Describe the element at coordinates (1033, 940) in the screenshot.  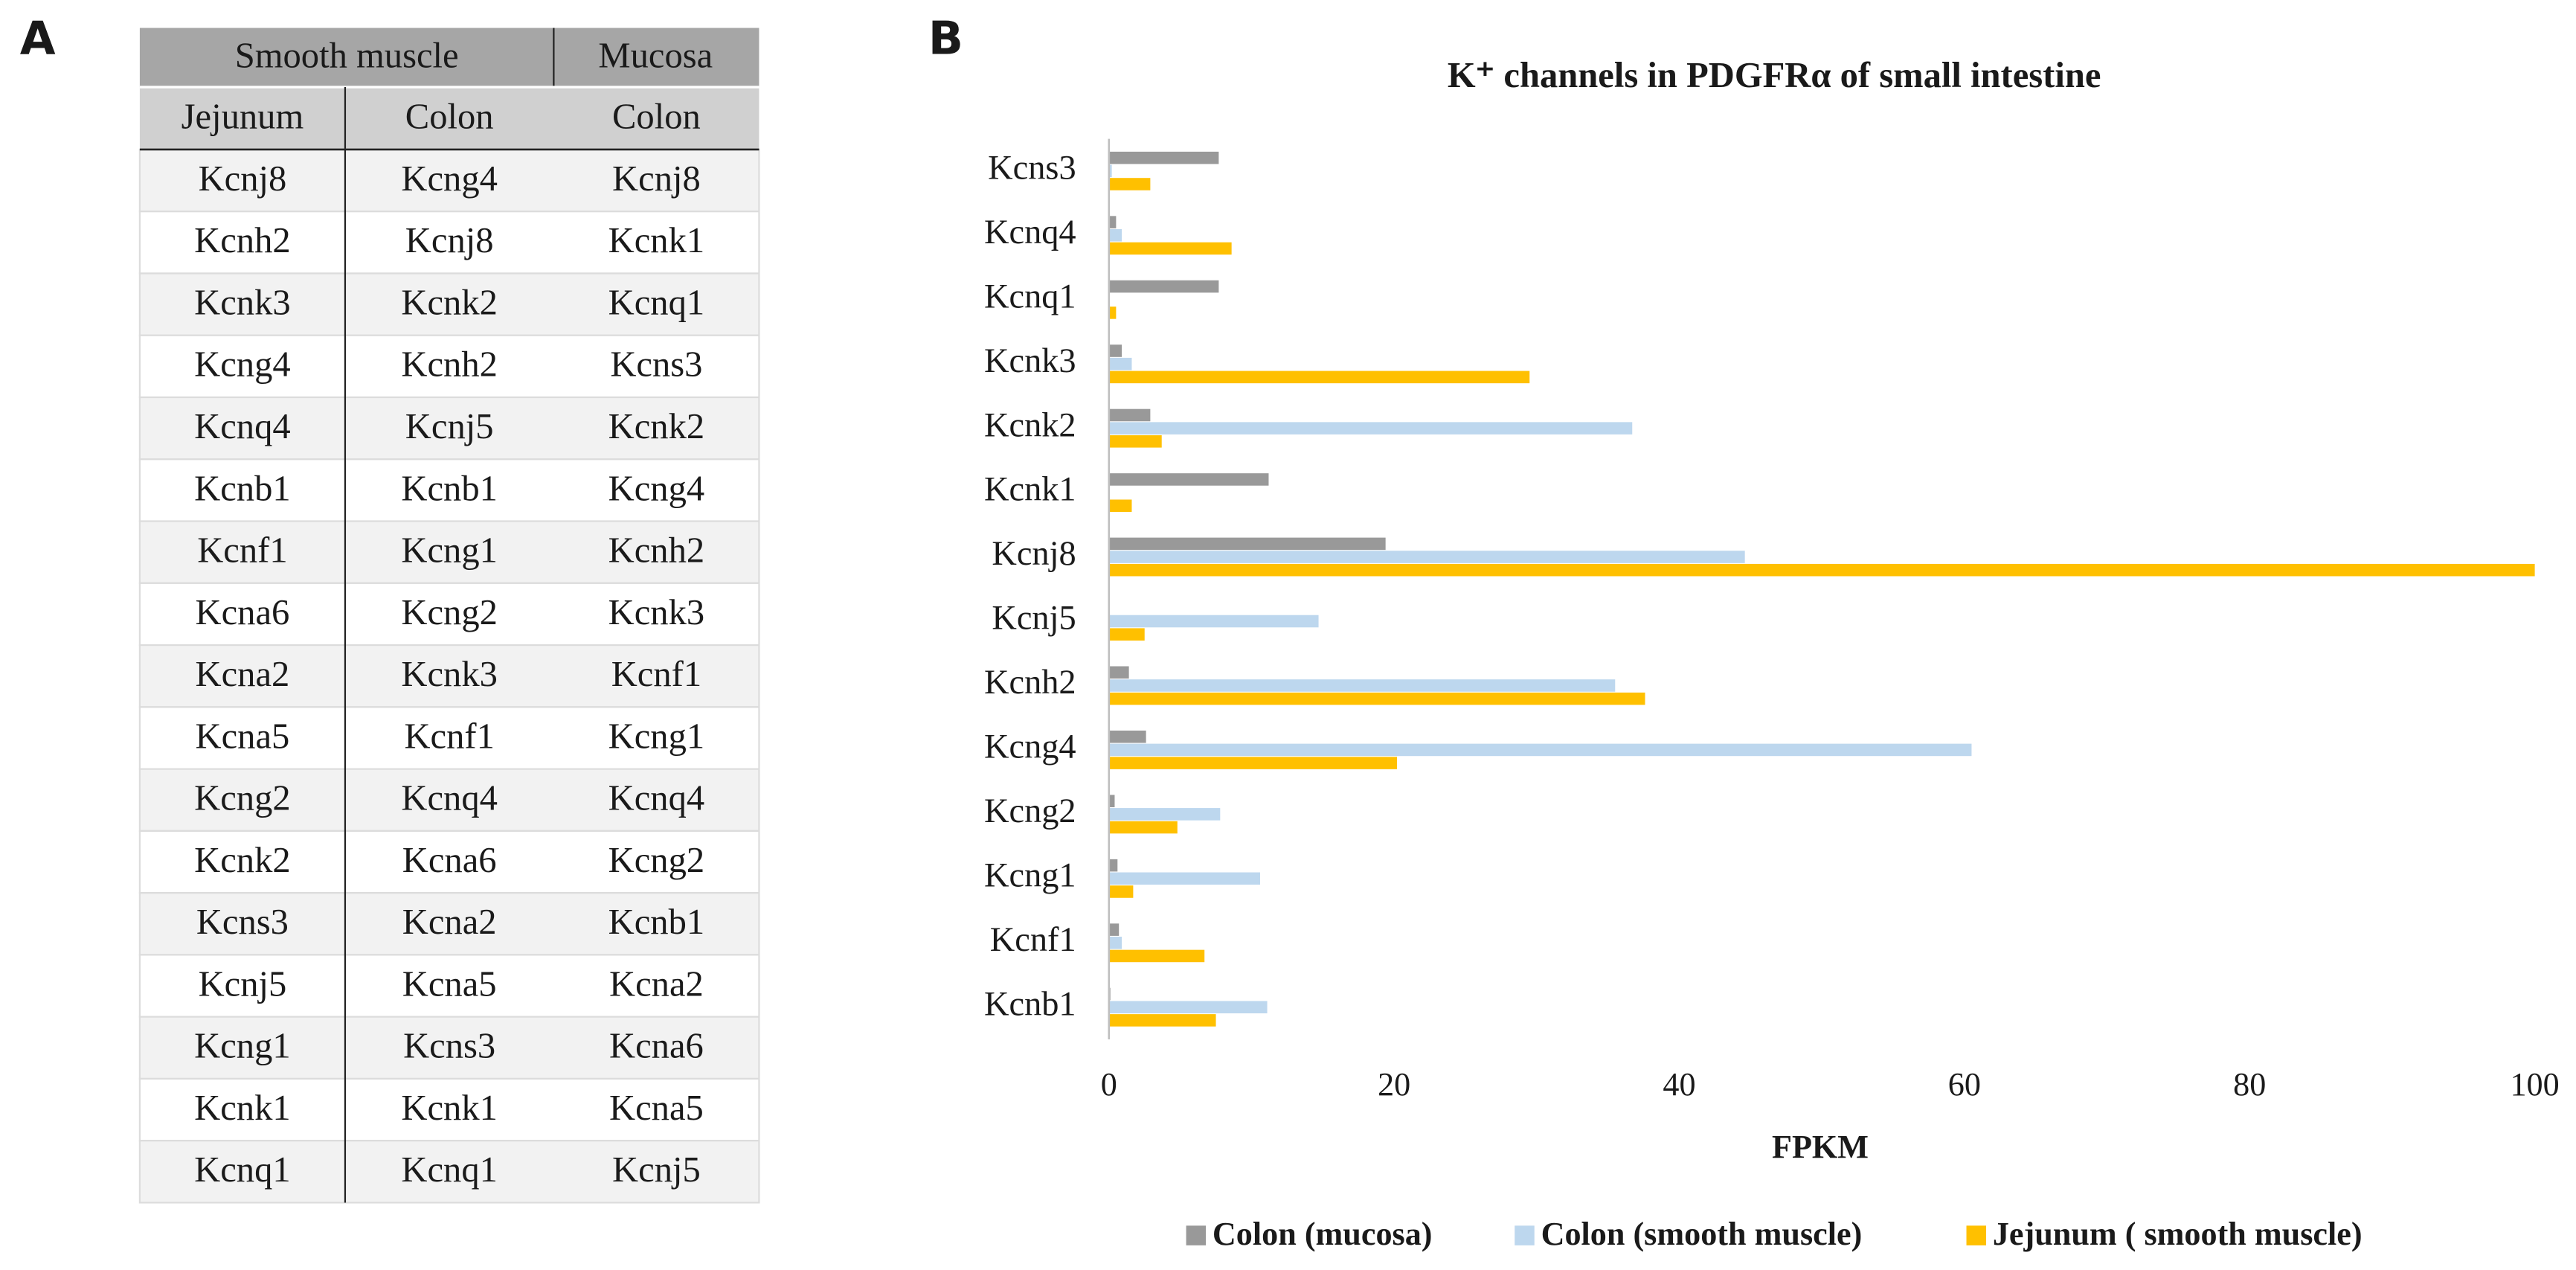
I see `y-tick-label: Kcnf1` at that location.